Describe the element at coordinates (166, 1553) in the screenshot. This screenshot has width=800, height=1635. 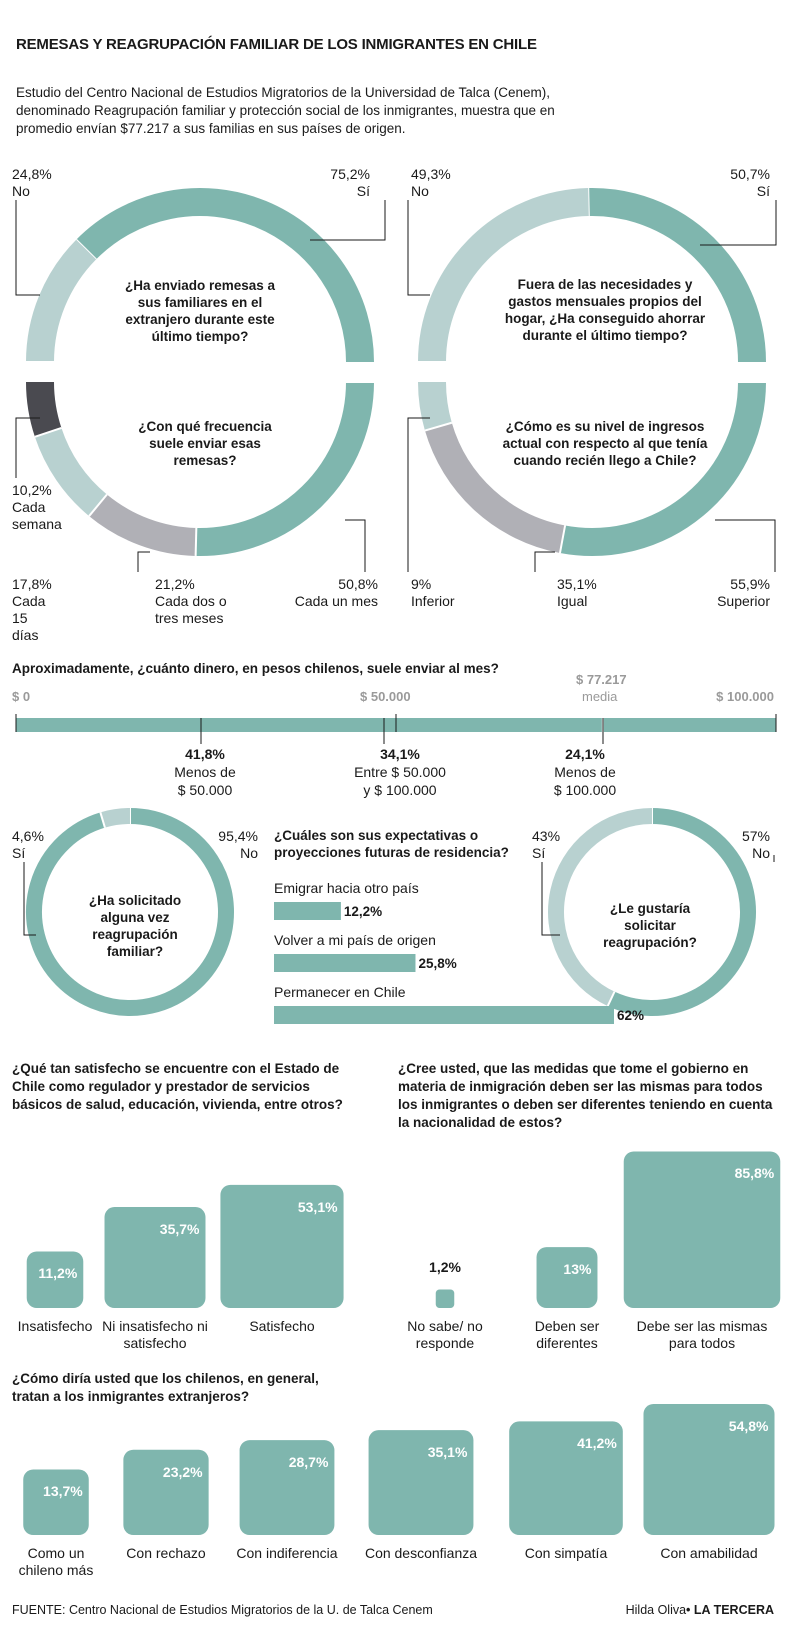
I see `trato-labels-category-1: Con rechazo` at that location.